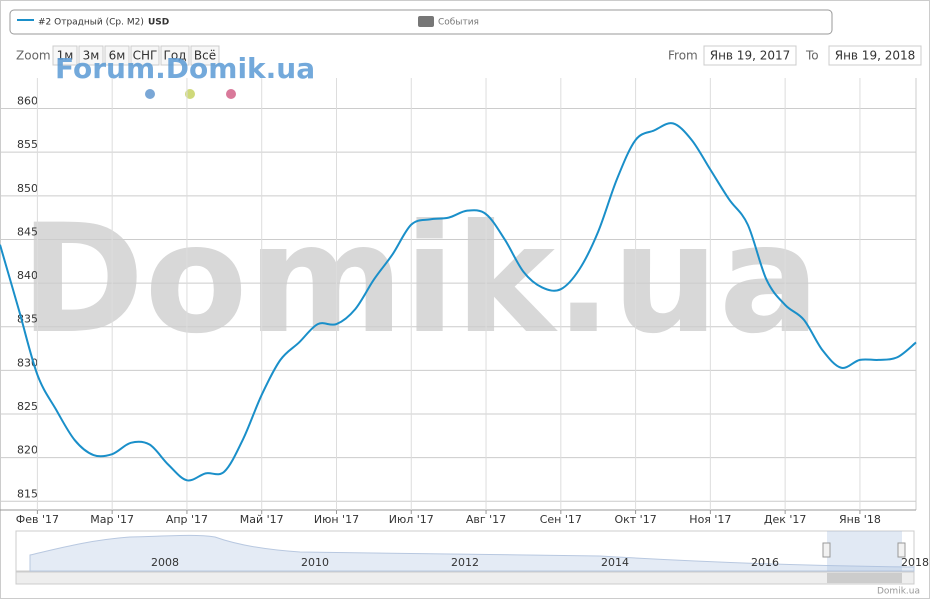 The height and width of the screenshot is (600, 931). I want to click on x-tick-label: Мар '17, so click(112, 519).